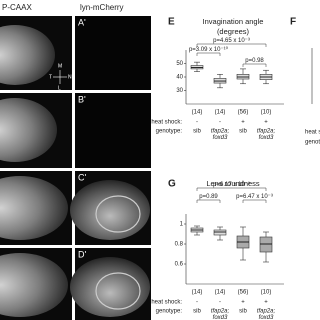 This screenshot has width=320, height=320. I want to click on p-value: p=3.09 x 10⁻¹⁰, so click(209, 49).